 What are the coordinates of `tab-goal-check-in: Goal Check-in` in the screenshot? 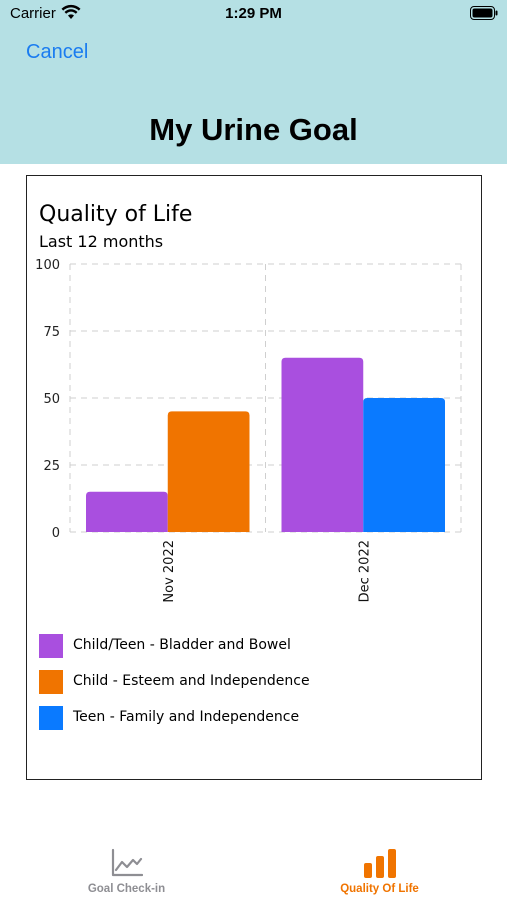 It's located at (126, 868).